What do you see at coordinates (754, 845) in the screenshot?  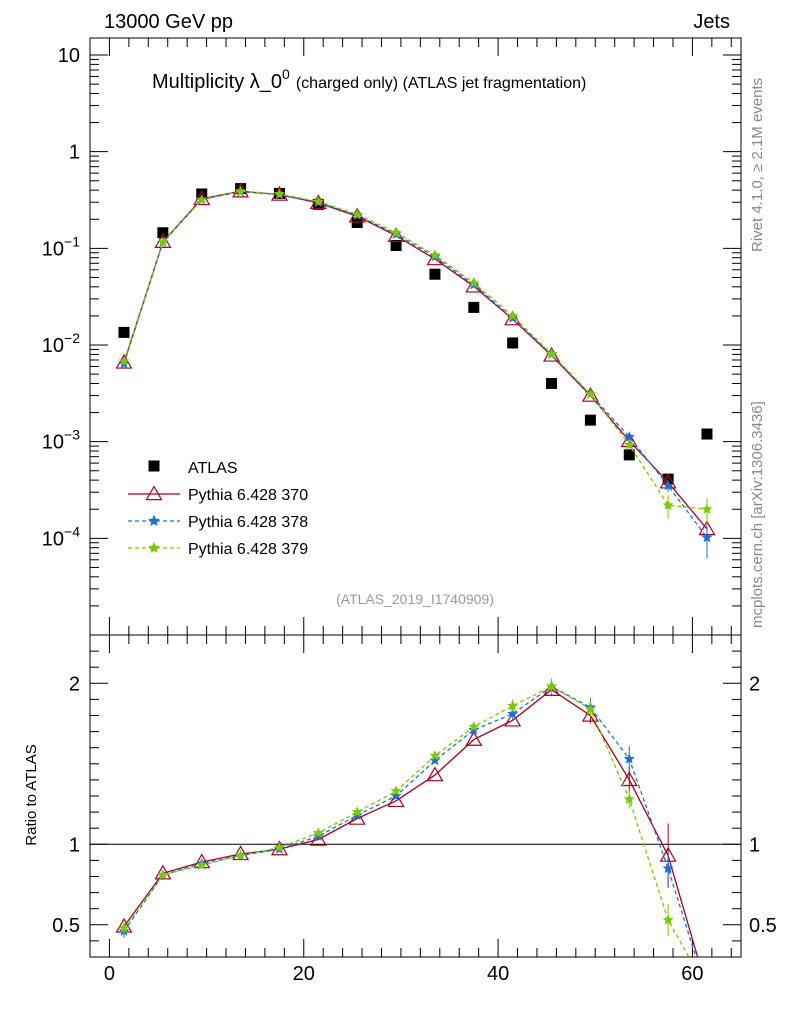 I see `ratio-y-tick-label-right: 1` at bounding box center [754, 845].